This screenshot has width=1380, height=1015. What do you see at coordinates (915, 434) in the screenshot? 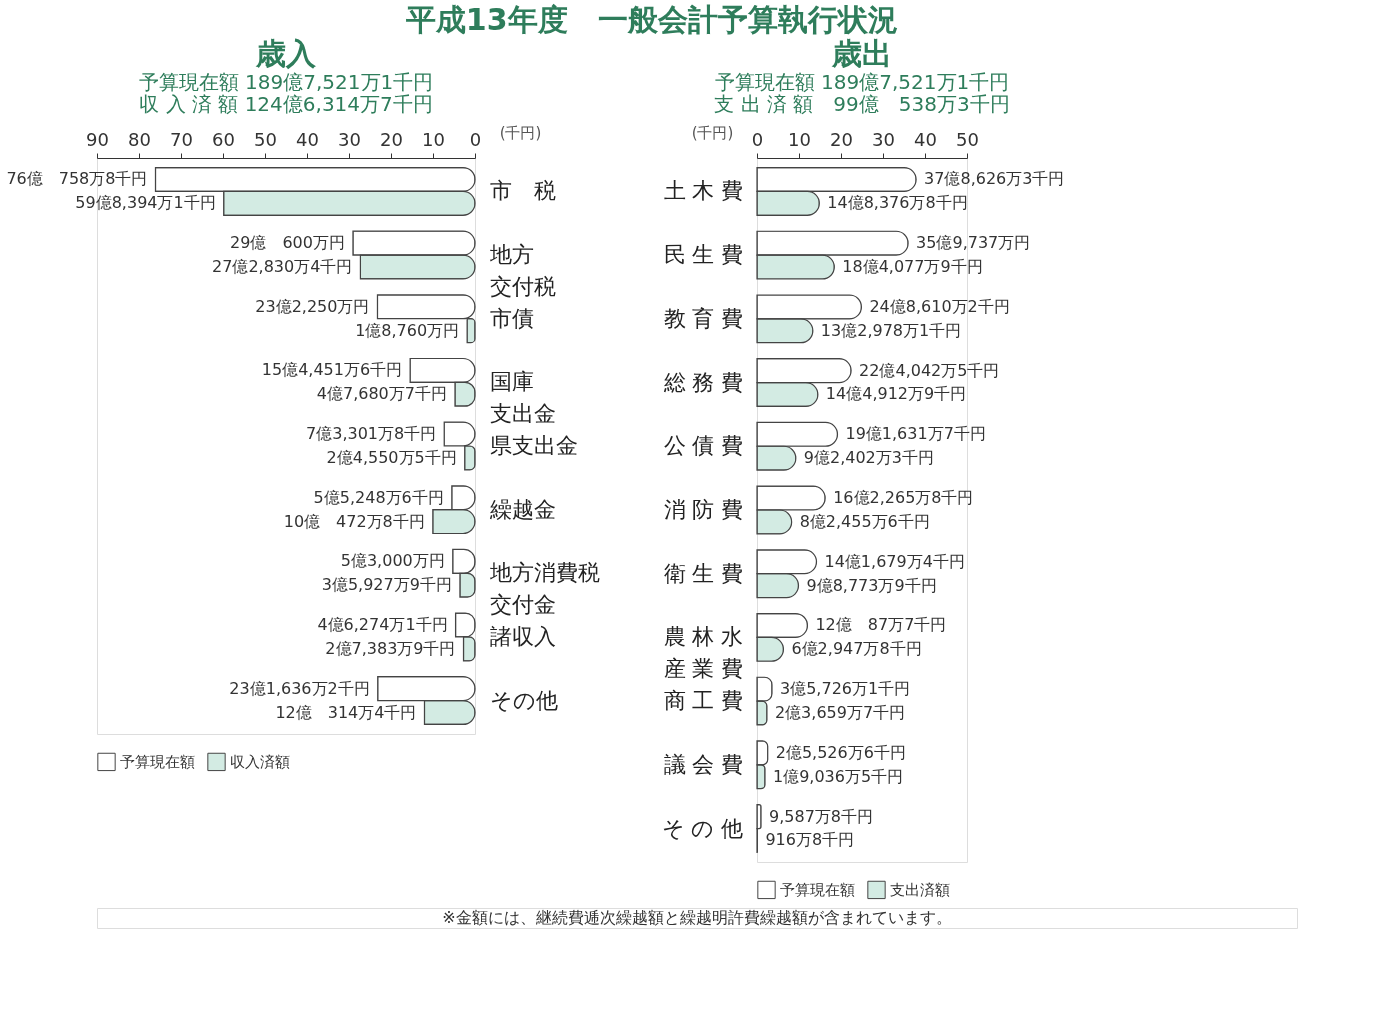
I see `annotation: 19億1,631万7千円` at bounding box center [915, 434].